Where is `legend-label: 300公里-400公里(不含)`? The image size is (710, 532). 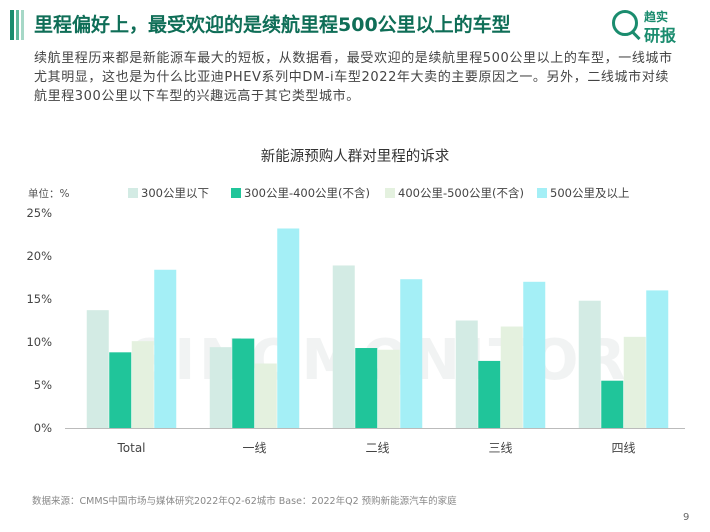
legend-label: 300公里-400公里(不含) is located at coordinates (307, 193).